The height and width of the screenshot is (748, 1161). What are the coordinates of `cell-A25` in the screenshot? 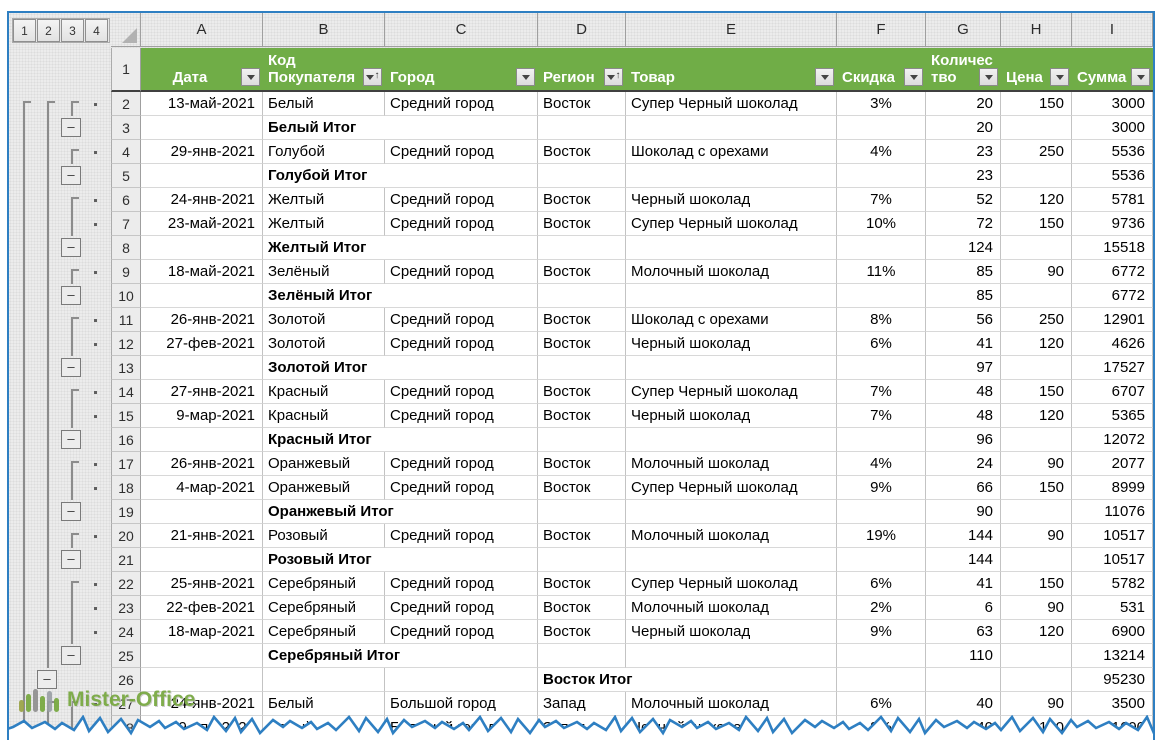 It's located at (202, 656).